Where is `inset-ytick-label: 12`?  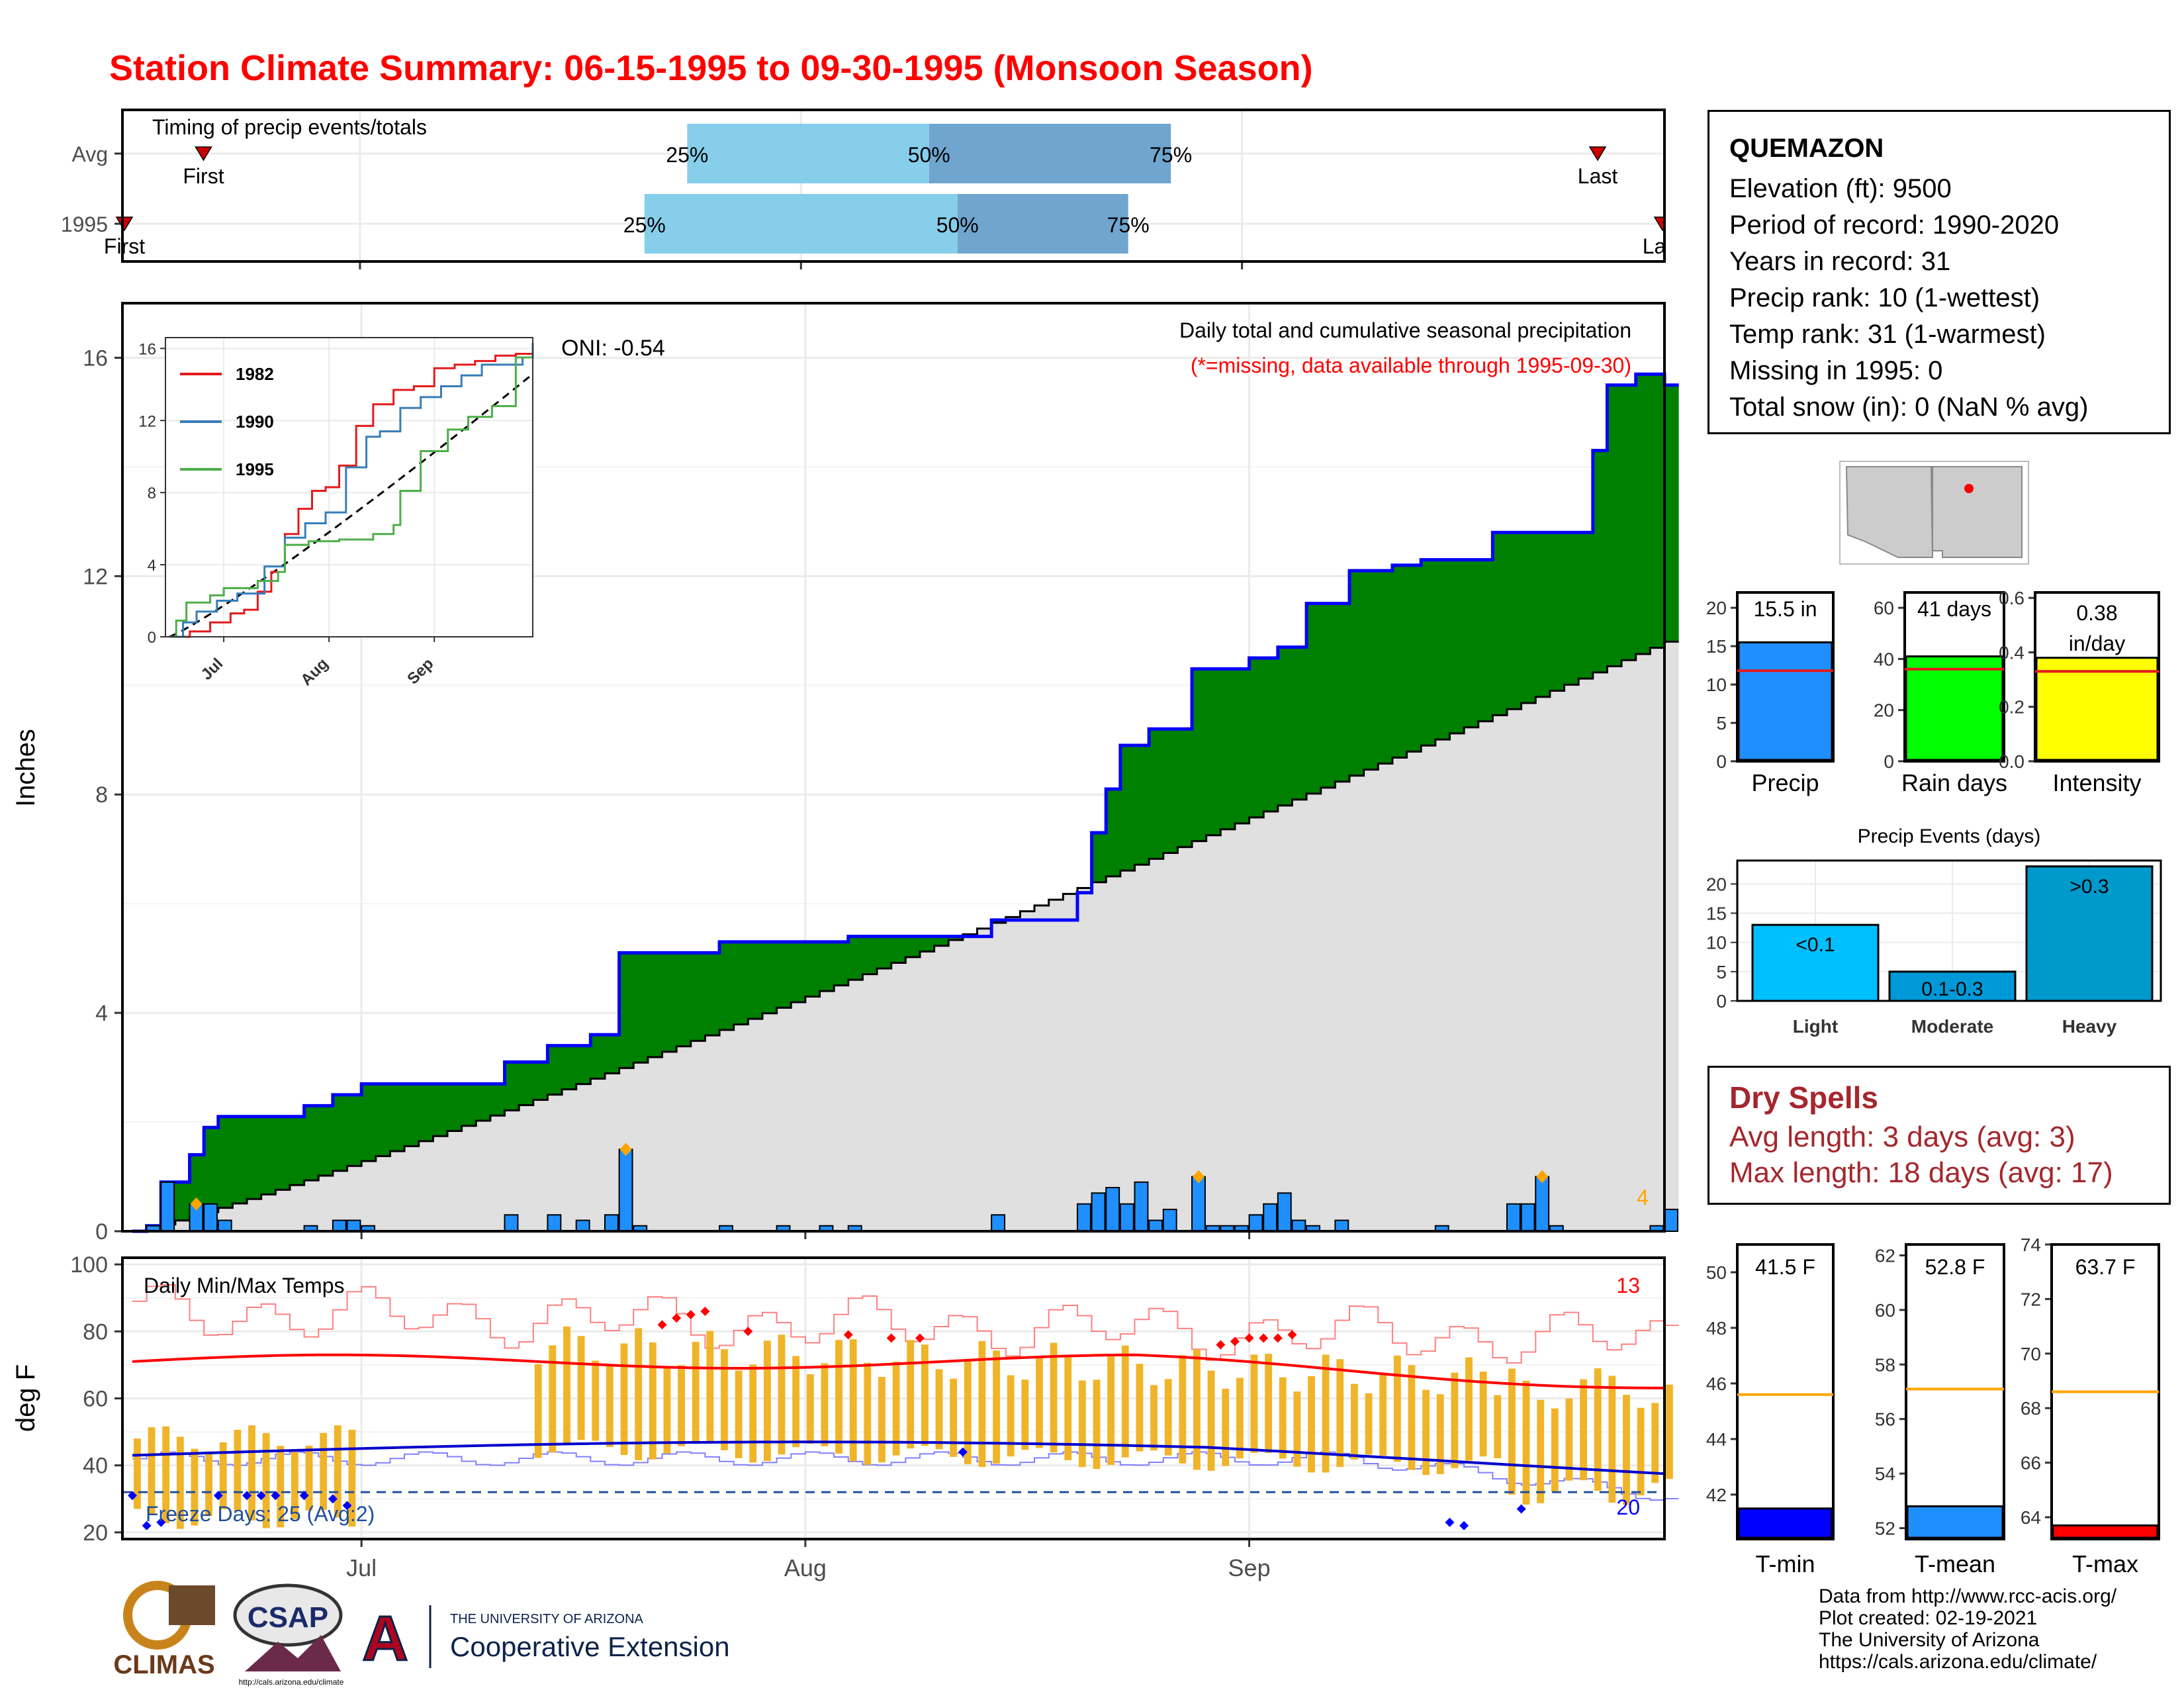 inset-ytick-label: 12 is located at coordinates (147, 421).